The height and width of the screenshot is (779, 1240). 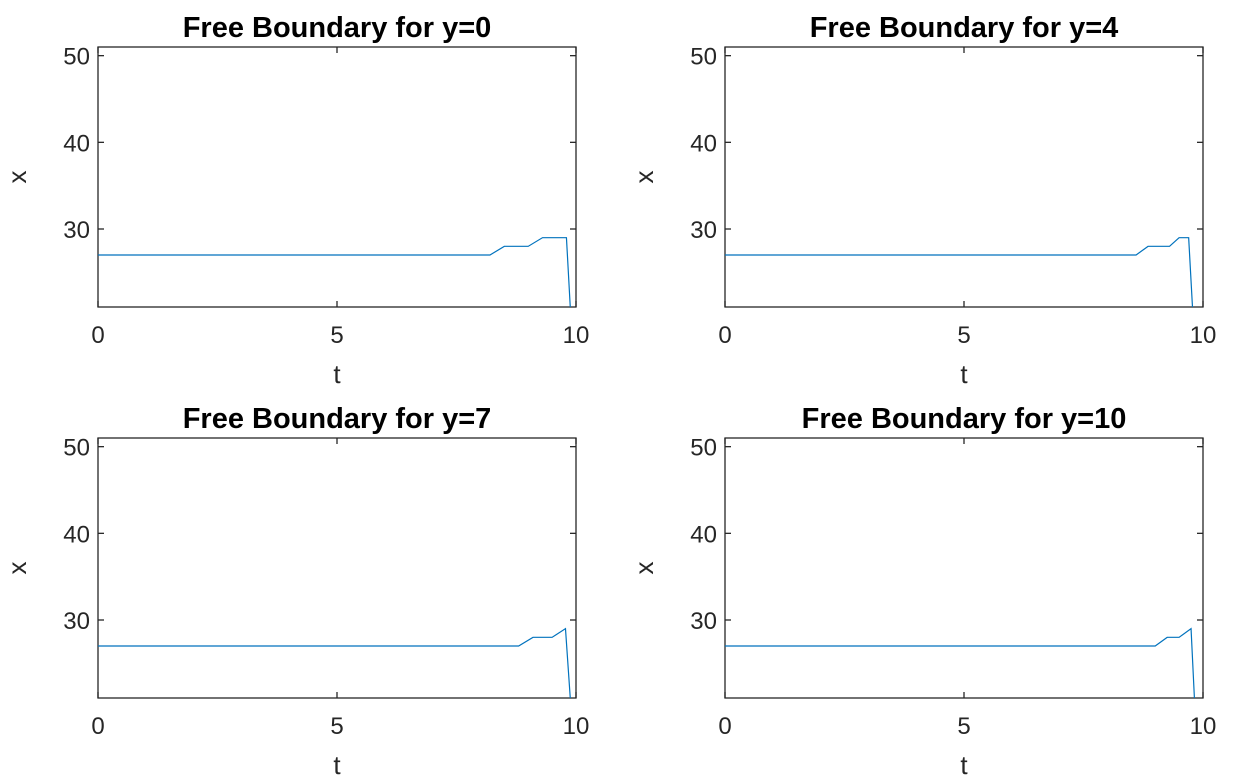 What do you see at coordinates (964, 419) in the screenshot?
I see `chart-title: Free Boundary for y=10` at bounding box center [964, 419].